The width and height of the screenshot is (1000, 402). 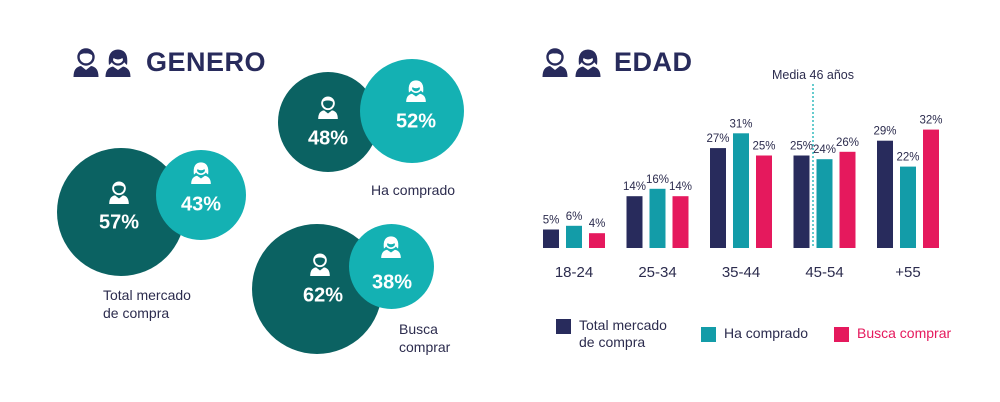 What do you see at coordinates (551, 221) in the screenshot?
I see `bar-value-label: 5%` at bounding box center [551, 221].